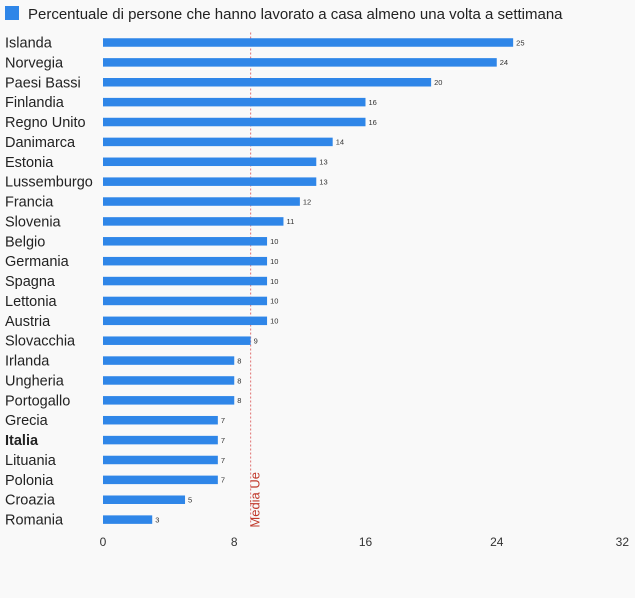 This screenshot has height=598, width=635. Describe the element at coordinates (25, 242) in the screenshot. I see `category-label: Belgio` at that location.